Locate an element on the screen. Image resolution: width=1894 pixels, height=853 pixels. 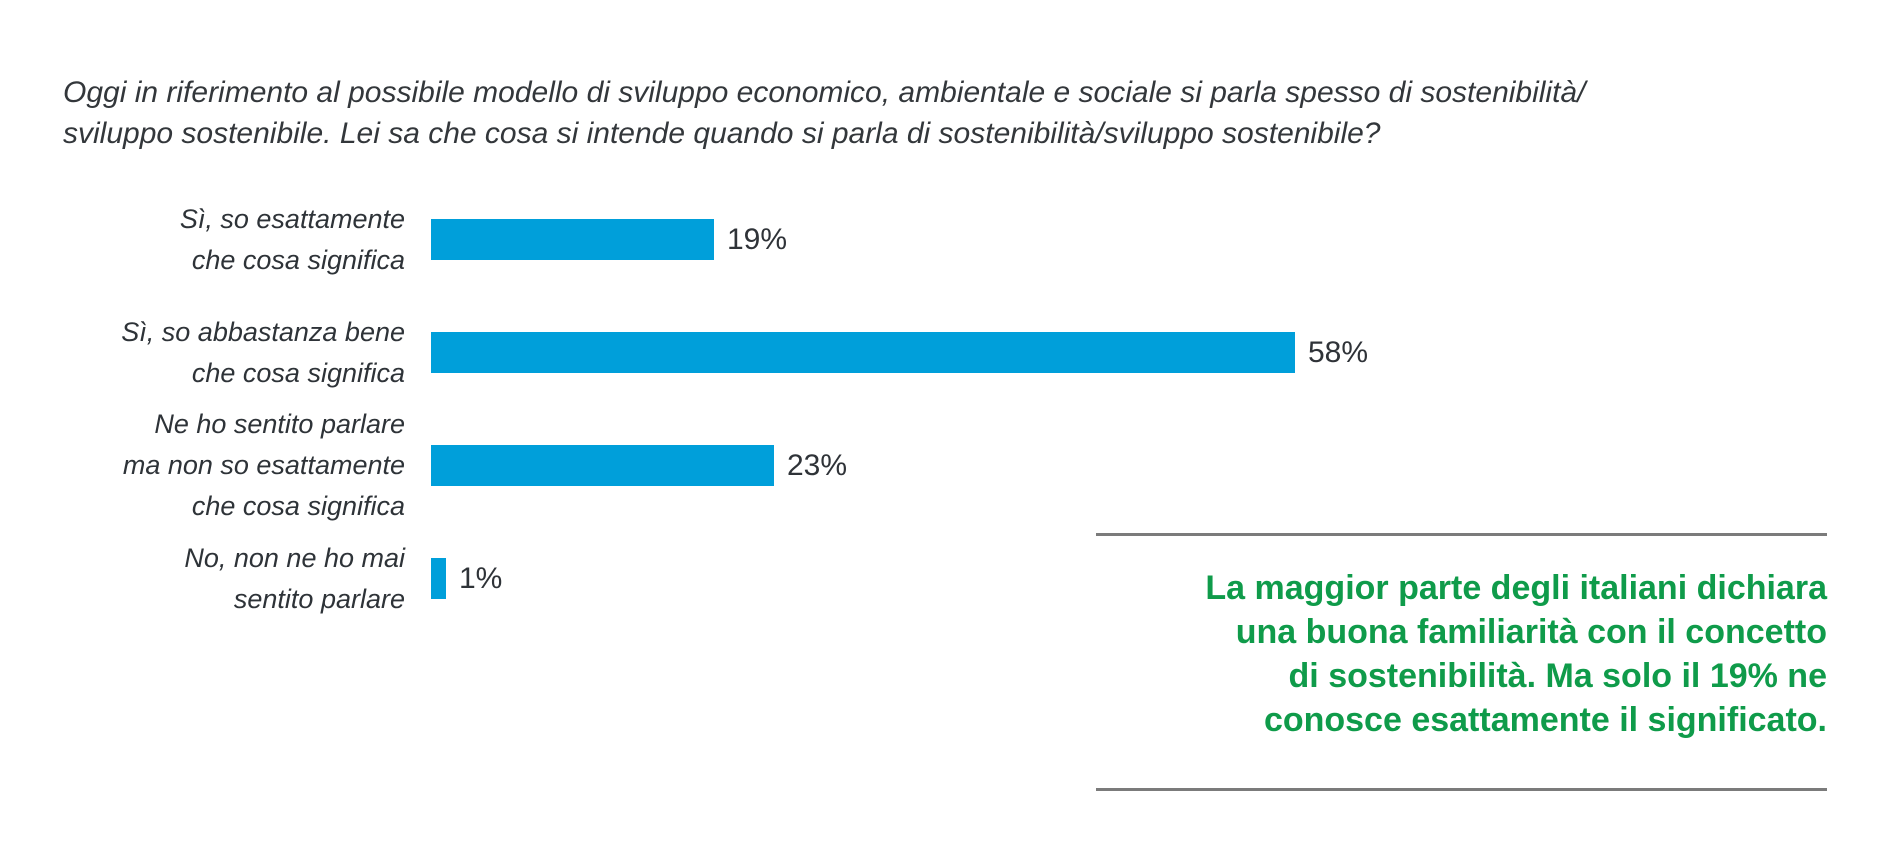
bar-value: 58% is located at coordinates (1338, 352).